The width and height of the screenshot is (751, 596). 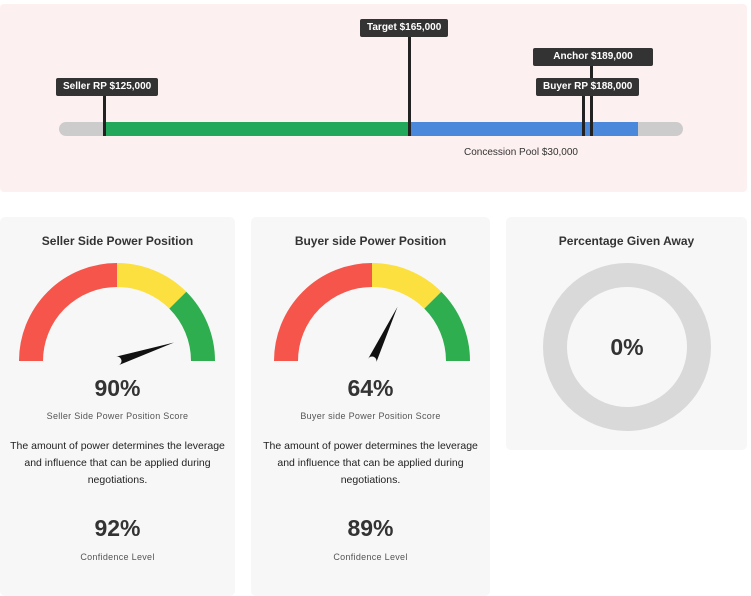 What do you see at coordinates (117, 528) in the screenshot?
I see `seller-confidence-value: 92%` at bounding box center [117, 528].